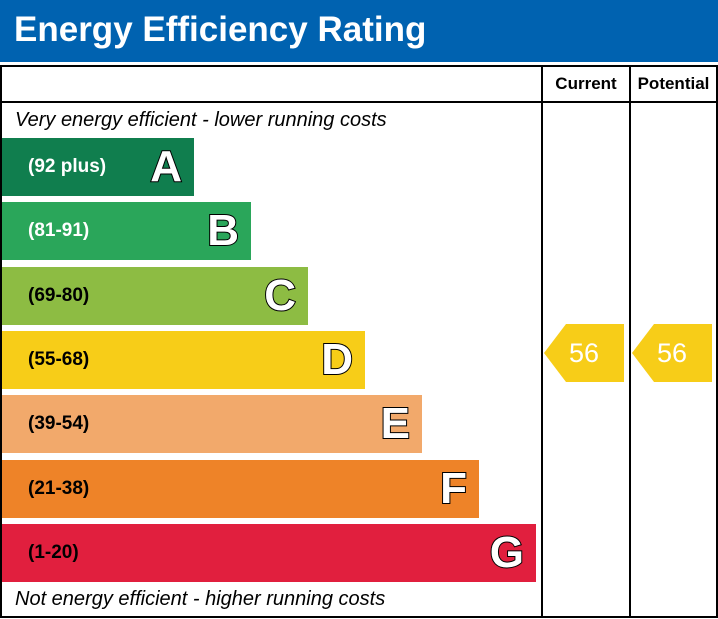 This screenshot has width=718, height=619. I want to click on header-bar: Energy Efficiency Rating, so click(359, 31).